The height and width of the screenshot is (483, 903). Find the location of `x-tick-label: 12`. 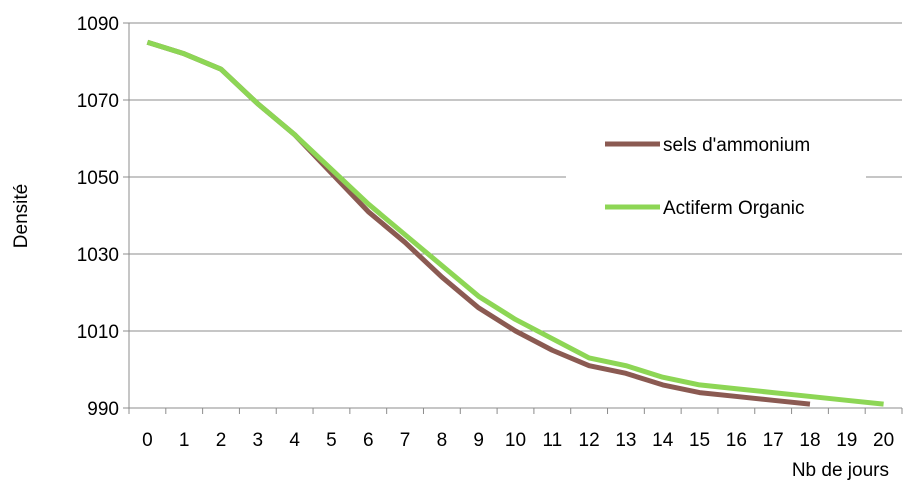

x-tick-label: 12 is located at coordinates (589, 440).